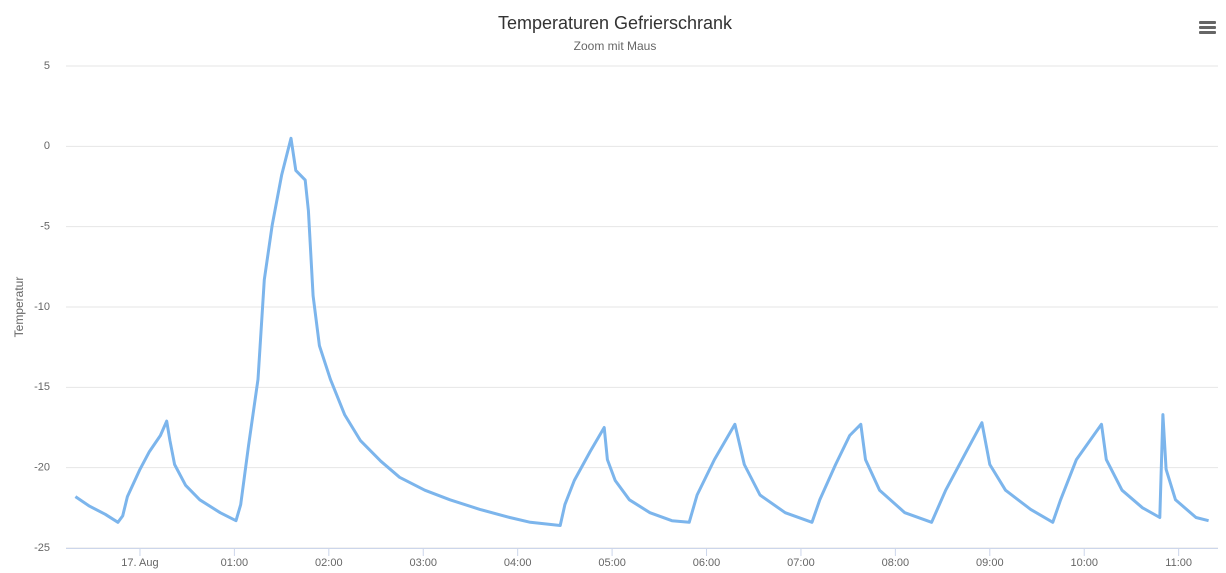 The width and height of the screenshot is (1226, 573). What do you see at coordinates (1178, 563) in the screenshot?
I see `x-tick-label: 11:00` at bounding box center [1178, 563].